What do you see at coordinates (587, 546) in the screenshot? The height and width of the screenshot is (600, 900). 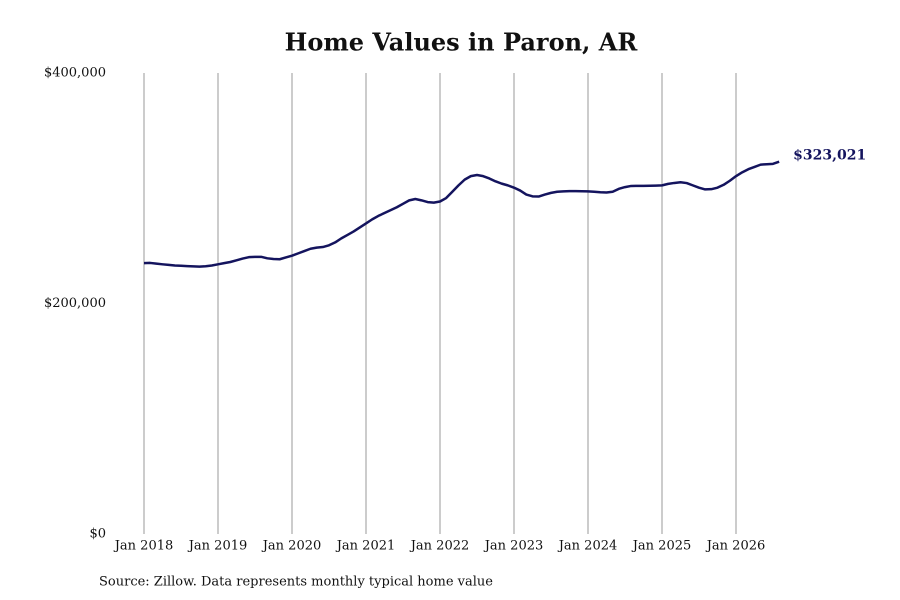 I see `x-tick-label: Jan 2024` at bounding box center [587, 546].